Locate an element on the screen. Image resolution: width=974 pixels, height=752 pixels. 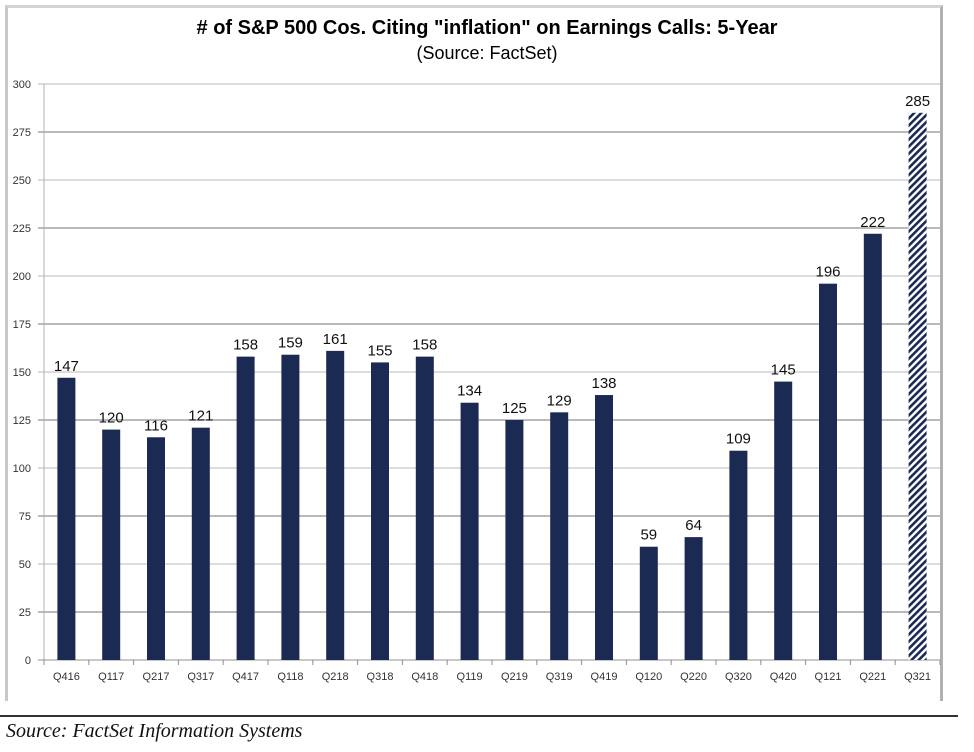
bar-q120 is located at coordinates (648, 603).